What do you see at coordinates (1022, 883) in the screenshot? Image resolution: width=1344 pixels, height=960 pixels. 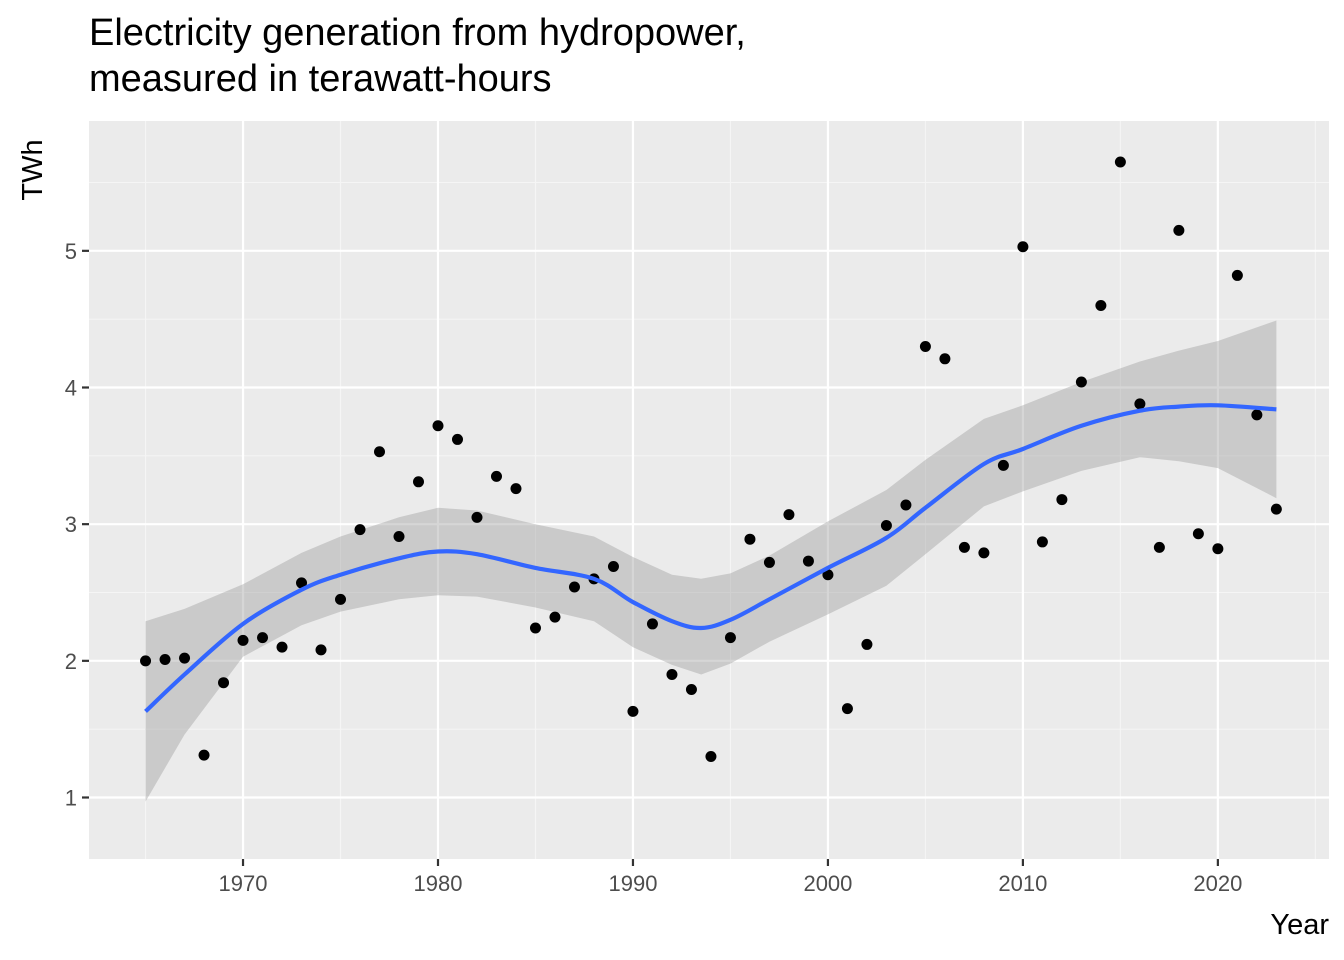 I see `x-tick-label: 2010` at bounding box center [1022, 883].